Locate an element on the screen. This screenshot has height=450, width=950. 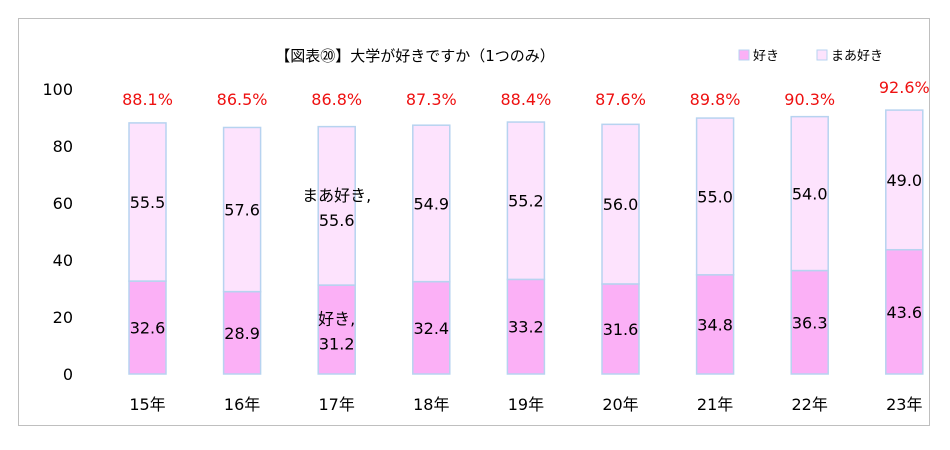
data-label: 54.9 is located at coordinates (431, 203).